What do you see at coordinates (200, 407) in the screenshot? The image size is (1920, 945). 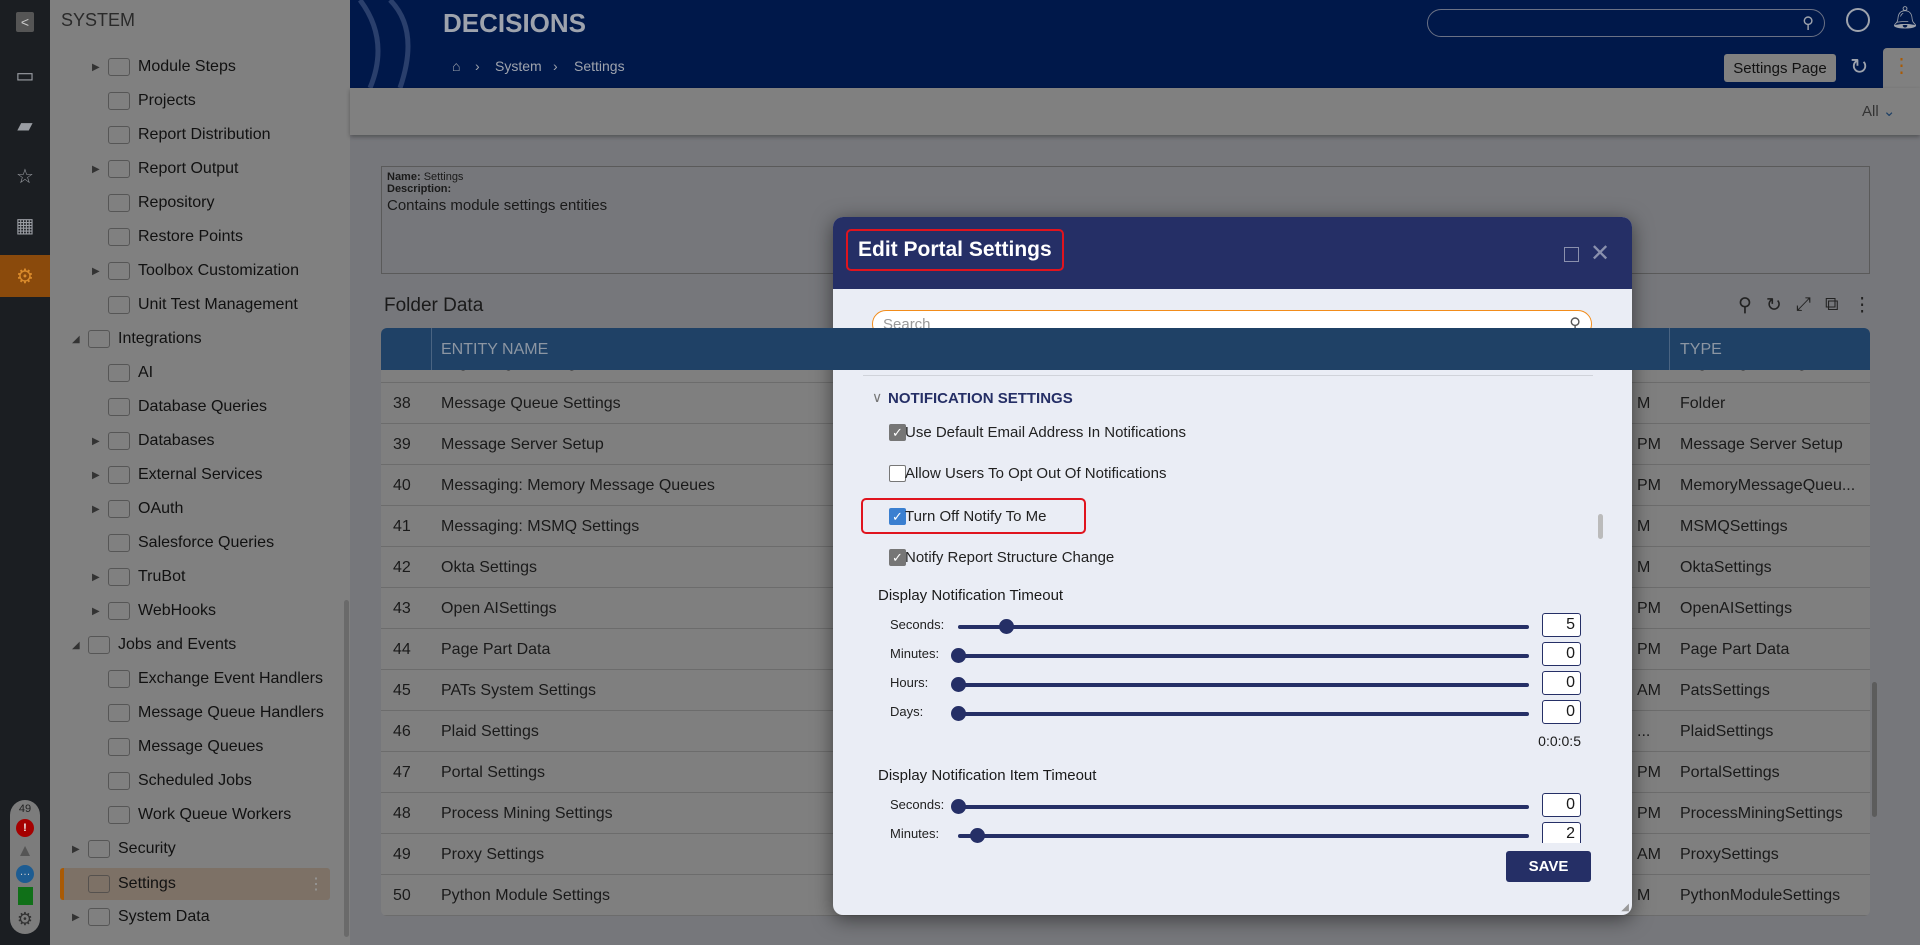 I see `sidebar-item-database-queries: Database Queries` at bounding box center [200, 407].